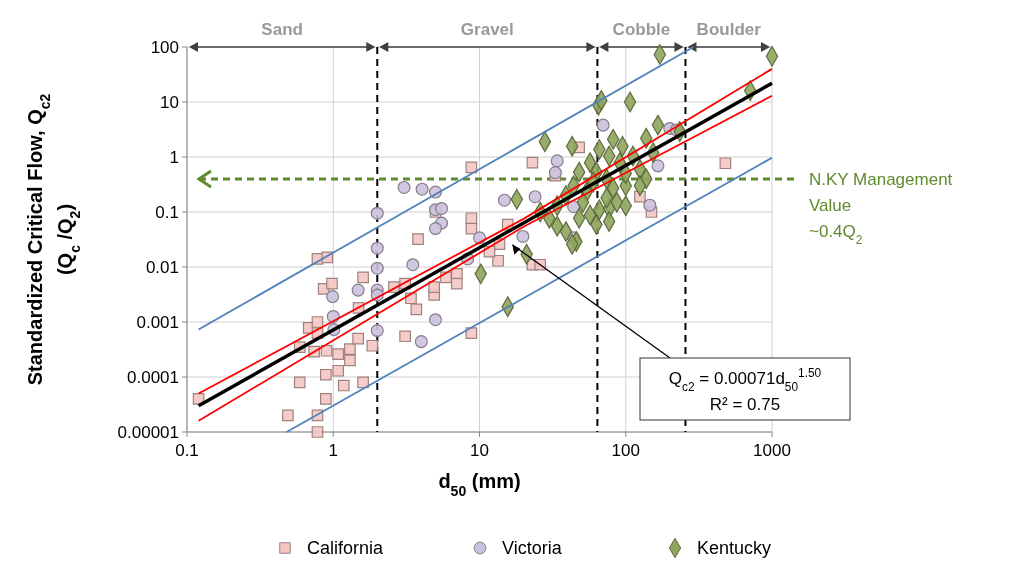  Describe the element at coordinates (333, 450) in the screenshot. I see `x-tick-label: 1` at that location.